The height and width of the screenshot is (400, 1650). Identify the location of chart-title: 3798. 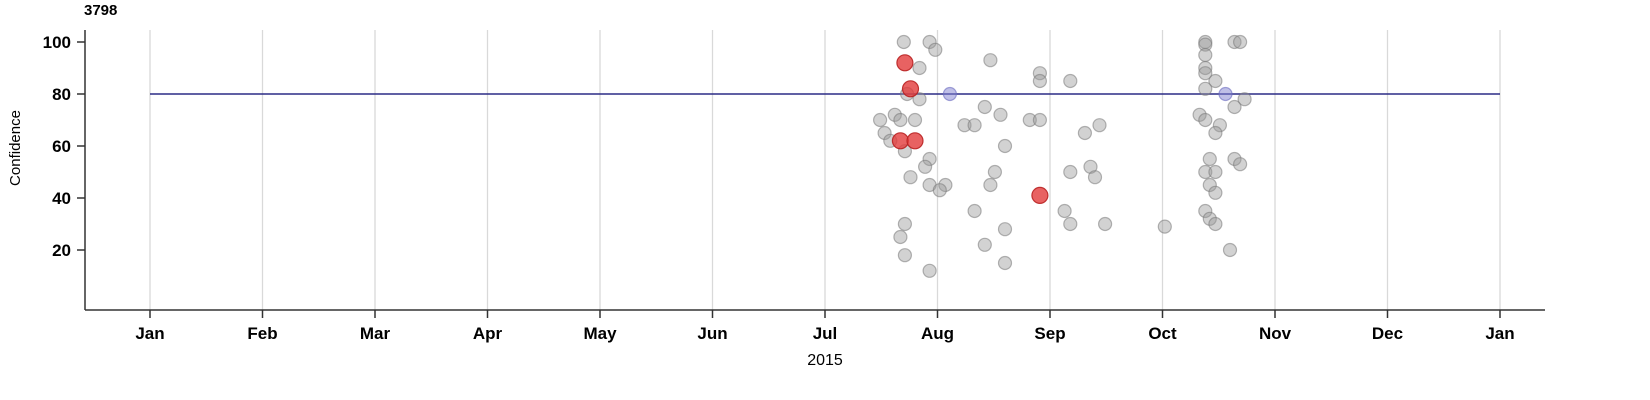
(101, 10).